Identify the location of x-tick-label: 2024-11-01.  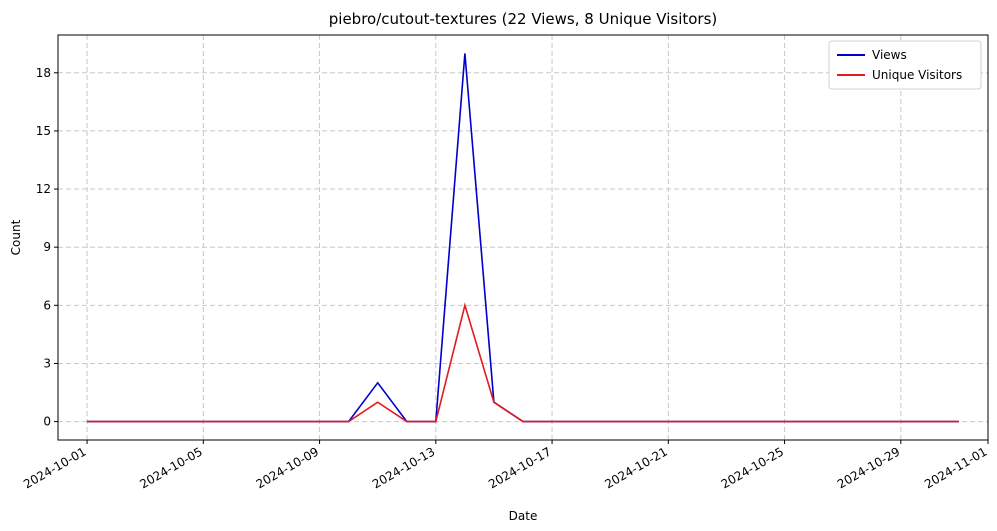
(955, 467).